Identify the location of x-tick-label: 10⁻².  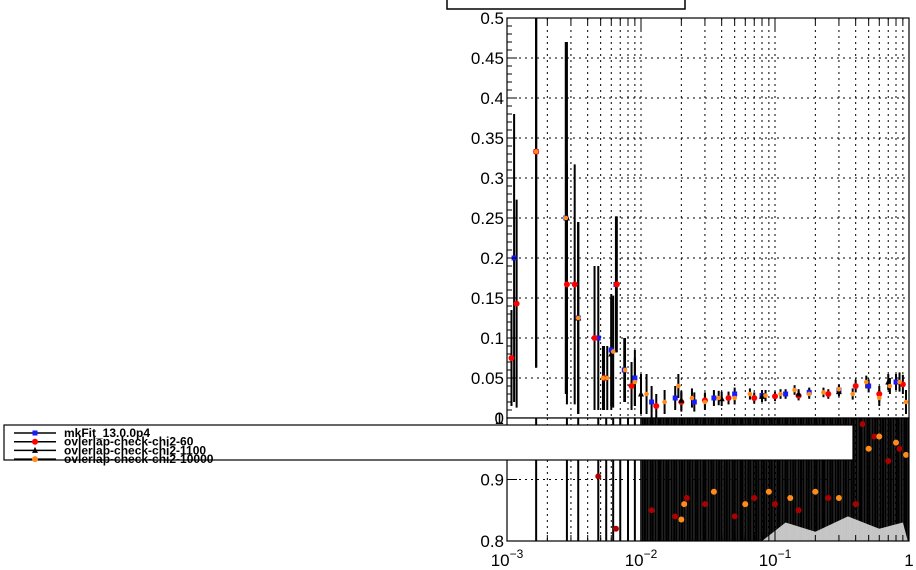
(641, 558).